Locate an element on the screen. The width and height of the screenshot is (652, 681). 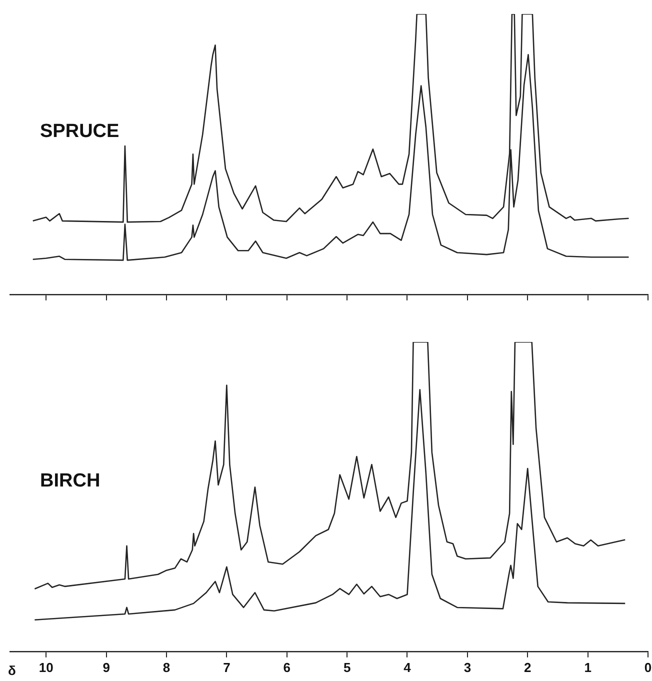
x-tick-label: 1 is located at coordinates (588, 667).